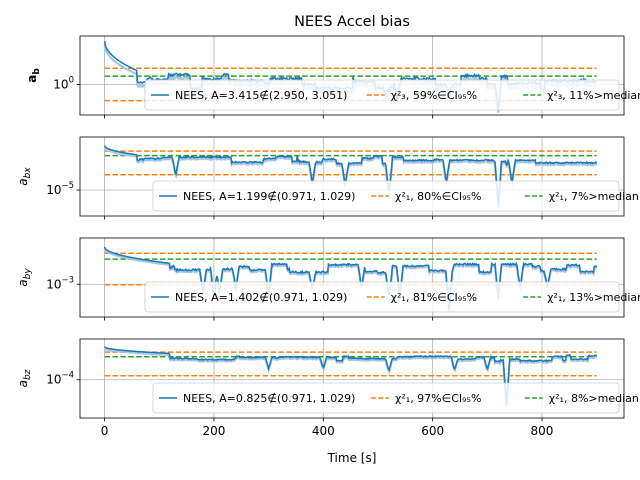  What do you see at coordinates (60, 379) in the screenshot?
I see `y-tick-label: 10⁻⁴` at bounding box center [60, 379].